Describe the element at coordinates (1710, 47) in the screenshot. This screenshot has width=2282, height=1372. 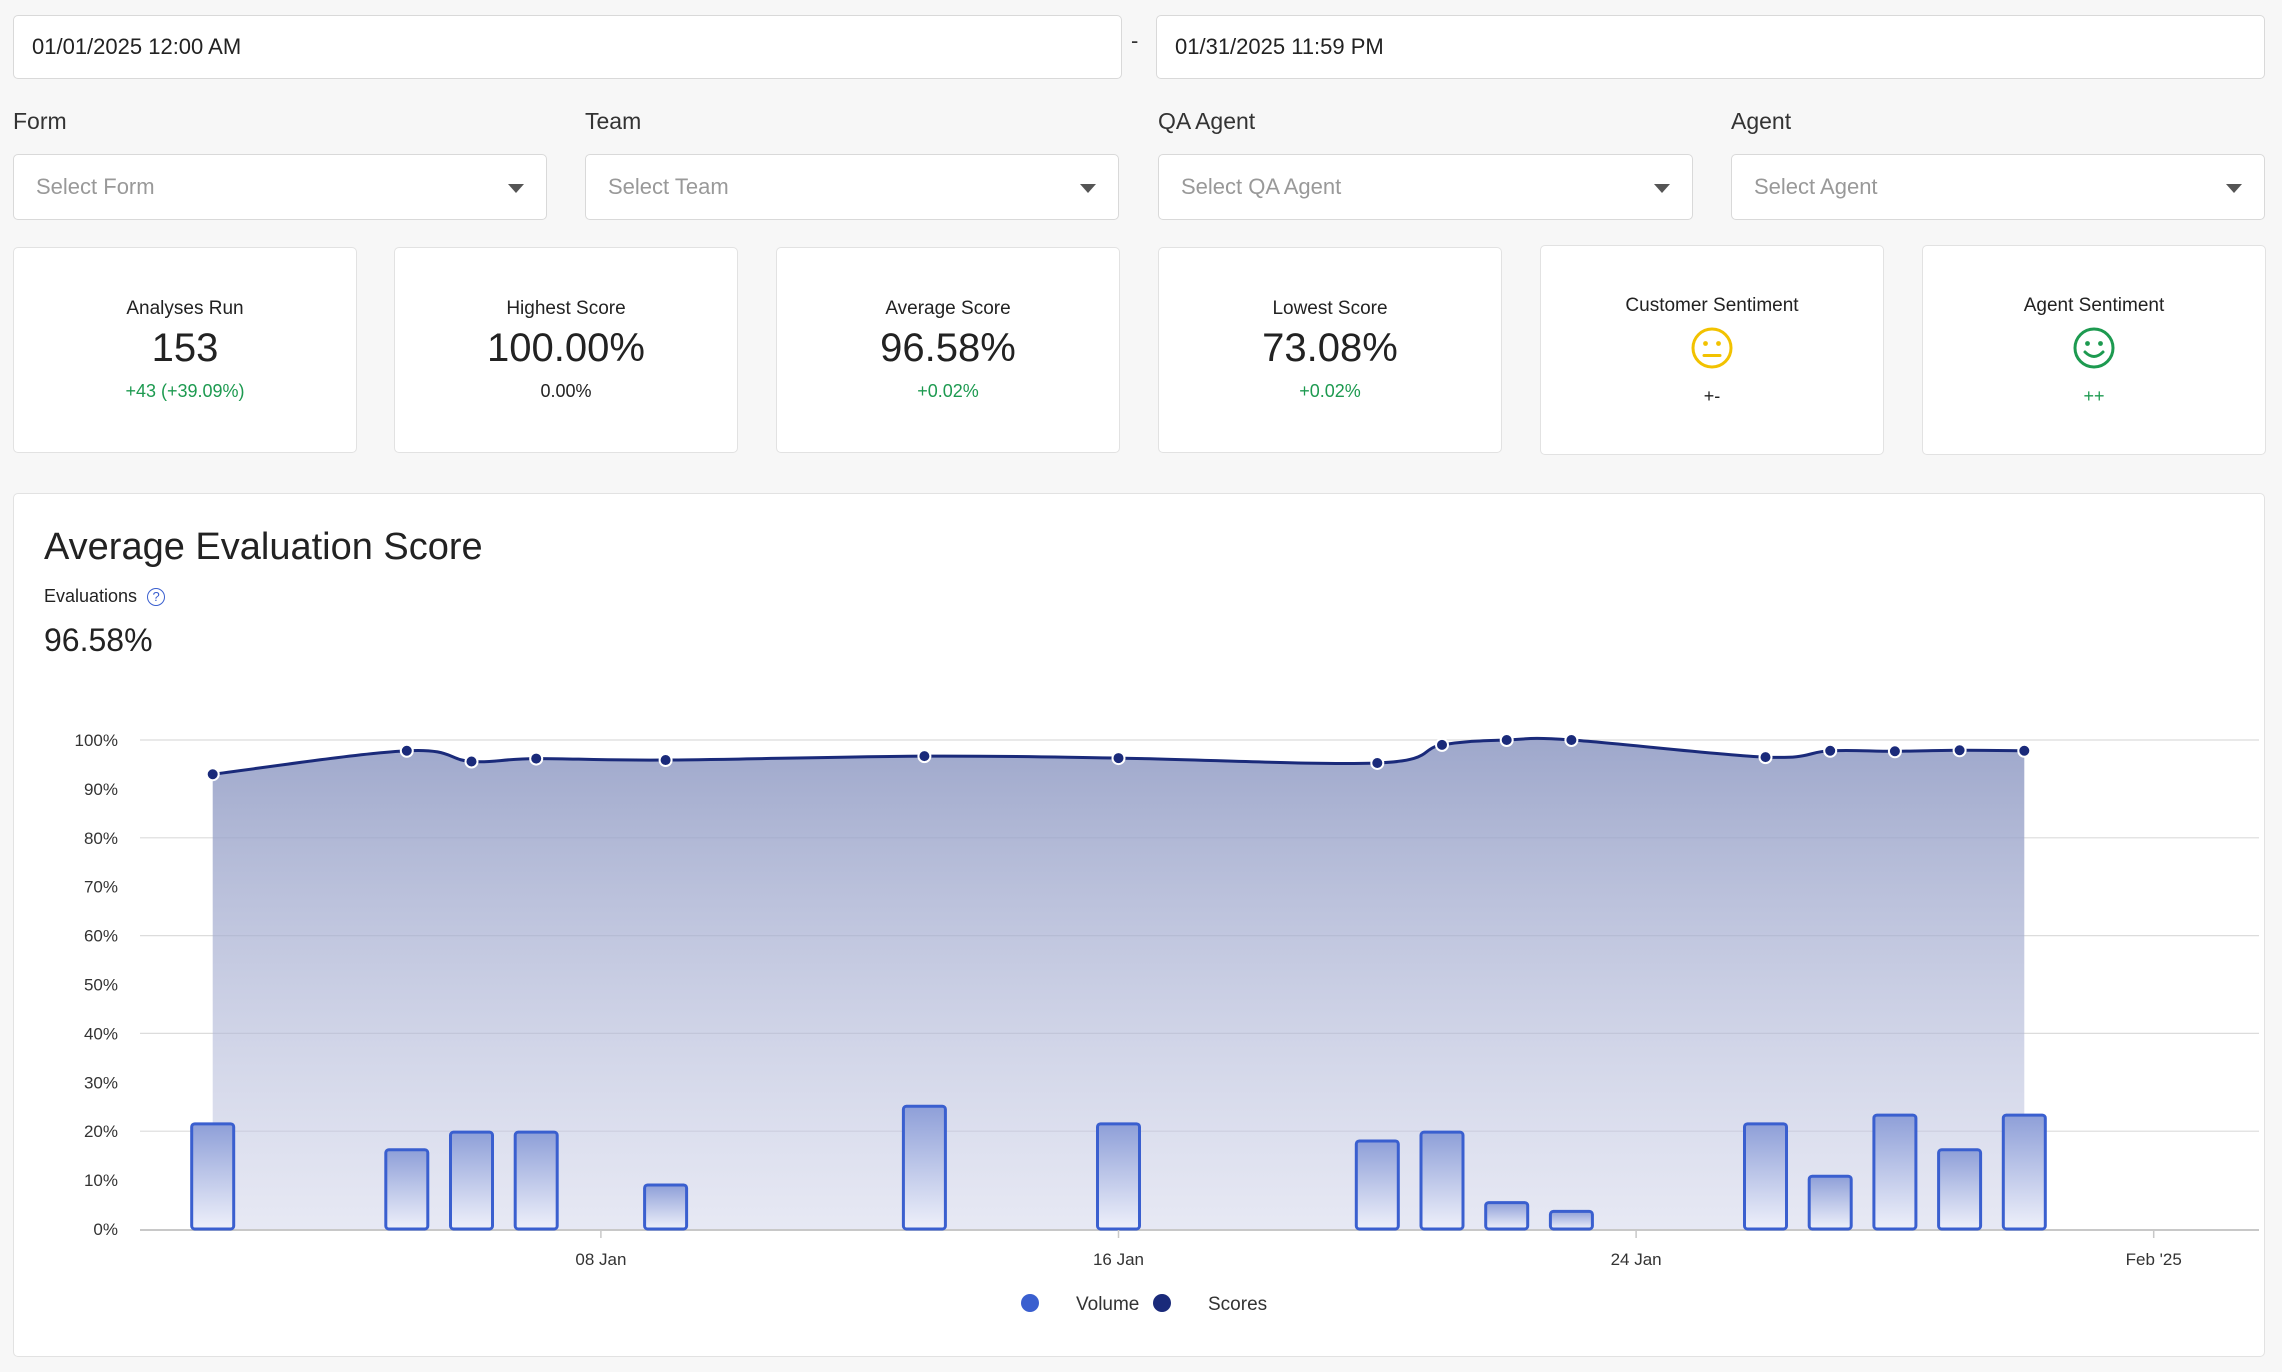
I see `end-date-input: 01/31/2025 11:59 PM` at that location.